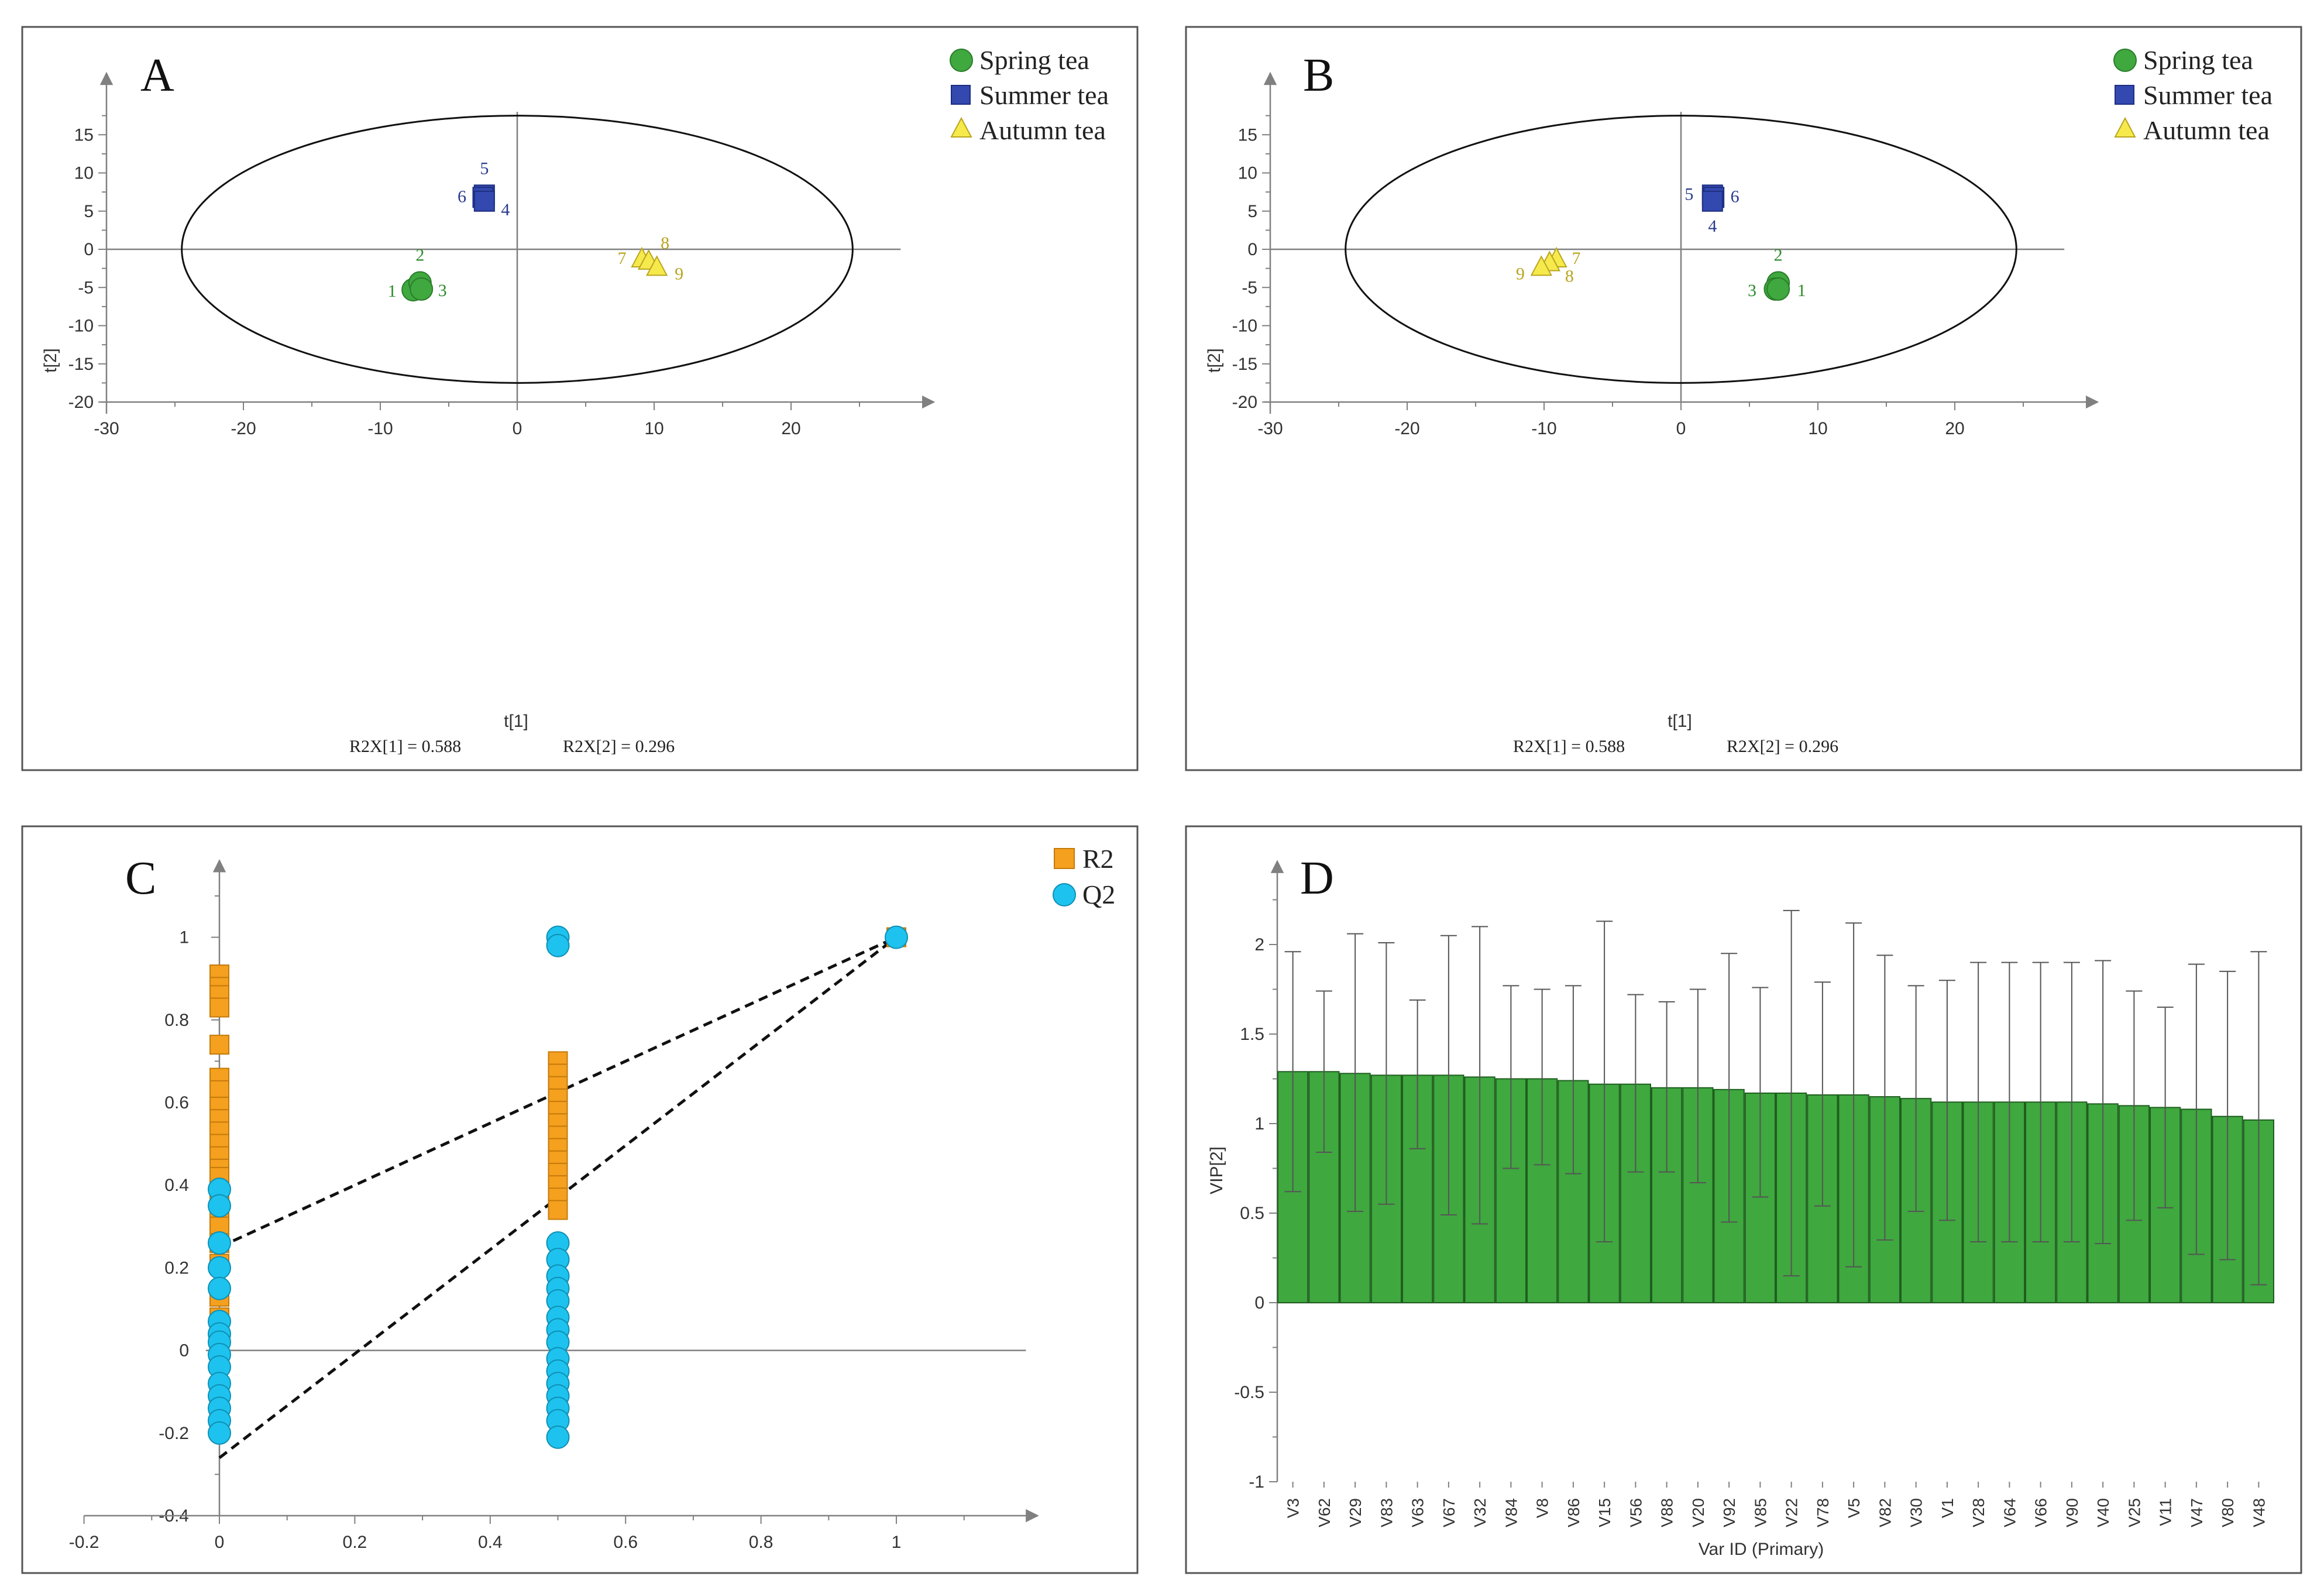 This screenshot has height=1590, width=2324. I want to click on y-tick-label: -0.2, so click(174, 1433).